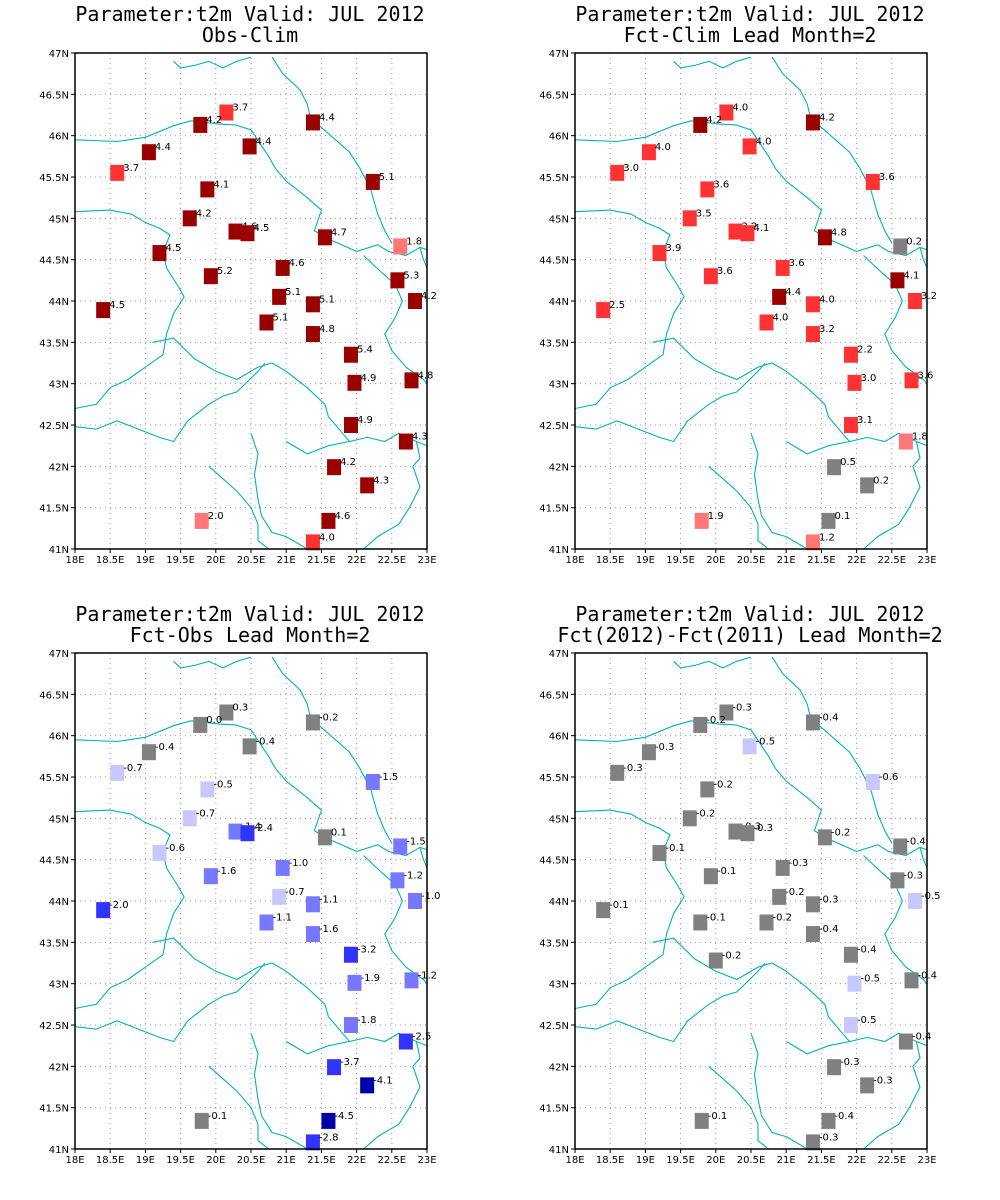 Image resolution: width=1000 pixels, height=1200 pixels. Describe the element at coordinates (387, 177) in the screenshot. I see `station-value-label: 5.1` at that location.